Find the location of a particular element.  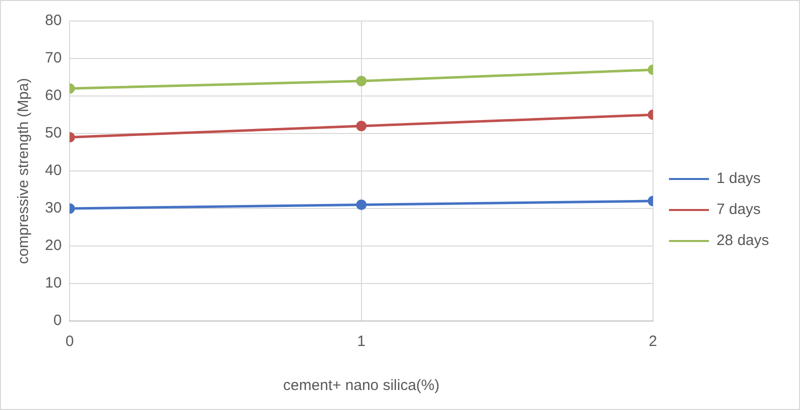

y-tick-label: 70 is located at coordinates (53, 58).